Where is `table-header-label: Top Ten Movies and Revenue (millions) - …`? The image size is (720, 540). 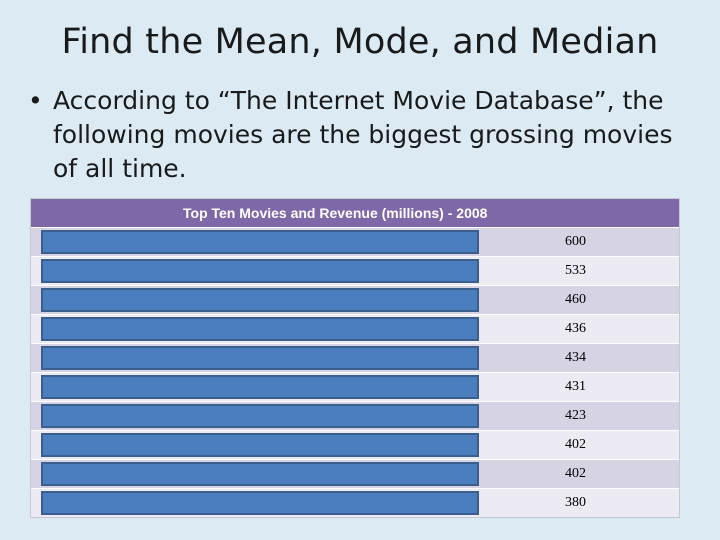
table-header-label: Top Ten Movies and Revenue (millions) - … is located at coordinates (335, 213).